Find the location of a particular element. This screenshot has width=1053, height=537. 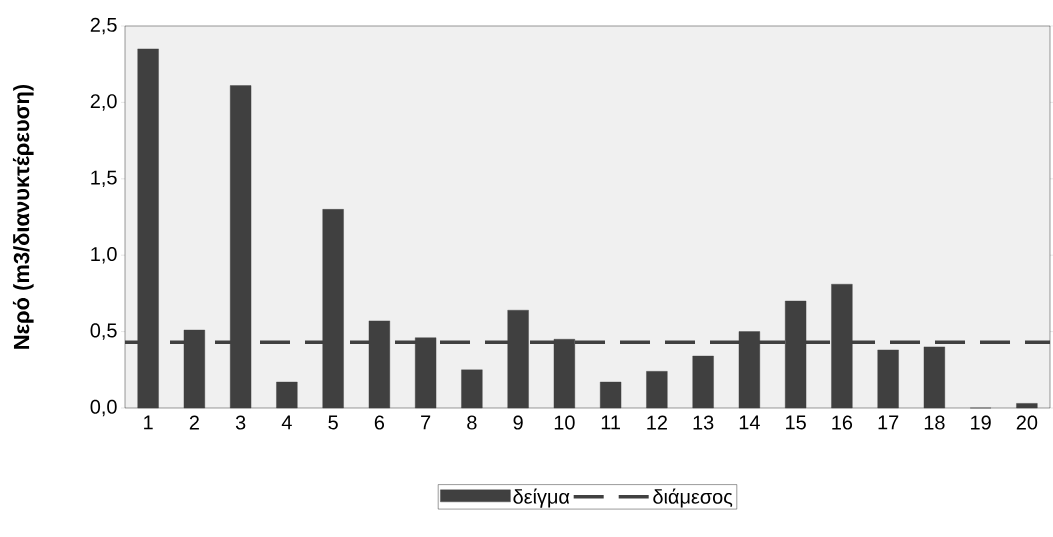

x-tick-label: 2 is located at coordinates (194, 422).